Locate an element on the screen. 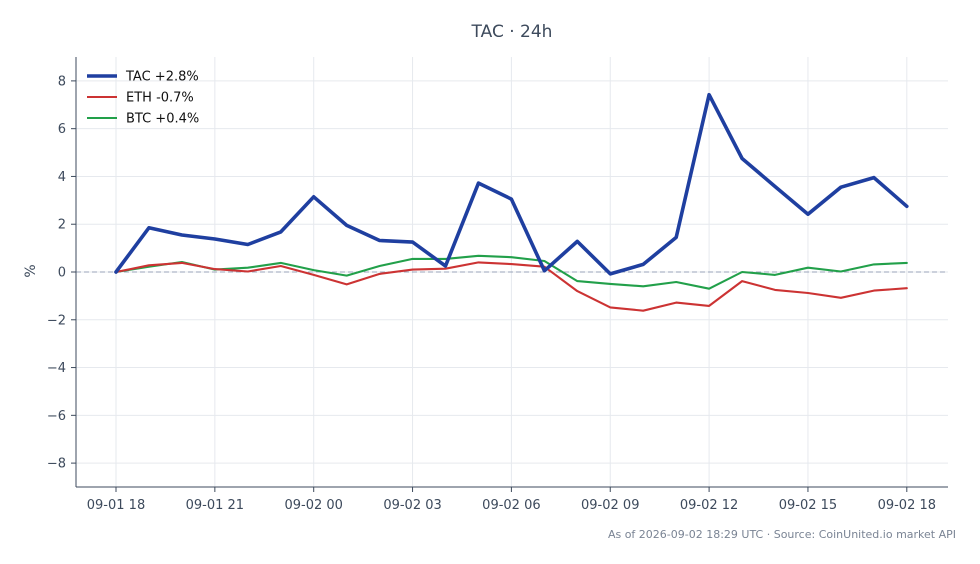 The image size is (980, 564). y-axis-ticks: −8 −6 −4 −2 0 2 4 6 8 is located at coordinates (61, 273).